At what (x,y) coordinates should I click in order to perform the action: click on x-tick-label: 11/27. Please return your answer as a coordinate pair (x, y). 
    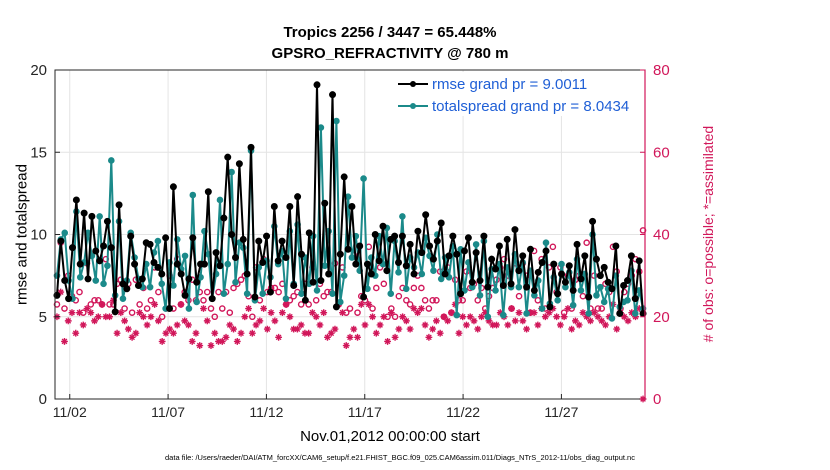
    Looking at the image, I should click on (561, 412).